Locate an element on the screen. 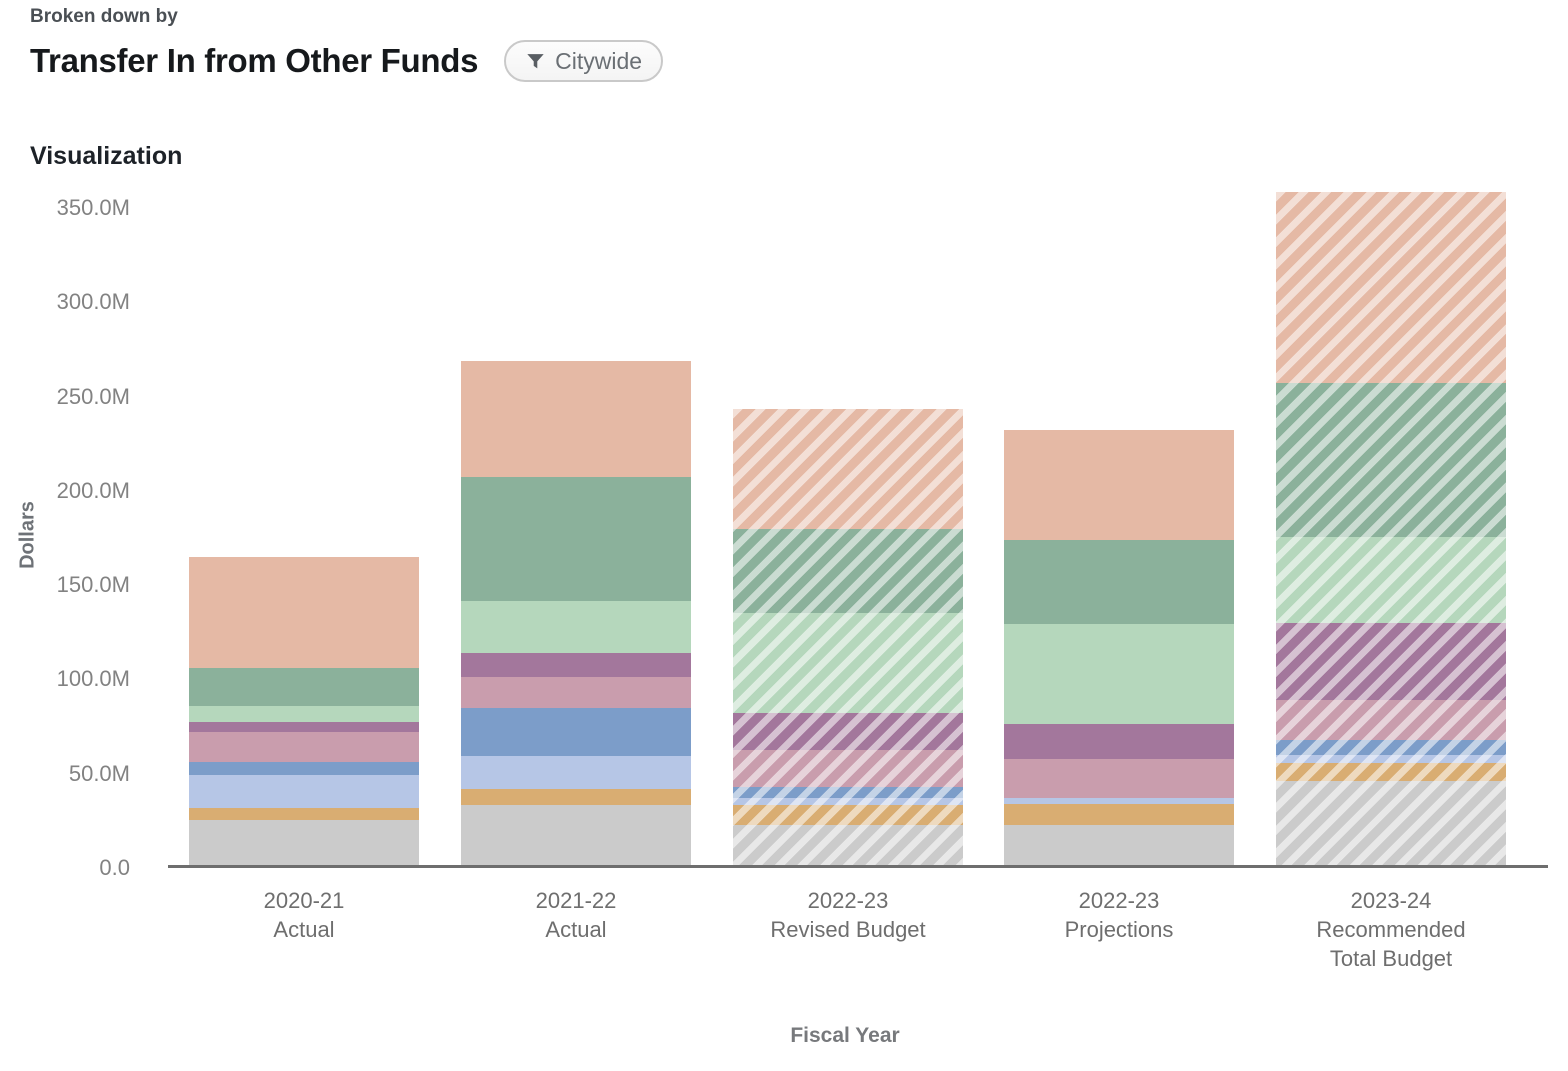 The image size is (1568, 1071). x-tick-label-line: Revised Budget is located at coordinates (848, 929).